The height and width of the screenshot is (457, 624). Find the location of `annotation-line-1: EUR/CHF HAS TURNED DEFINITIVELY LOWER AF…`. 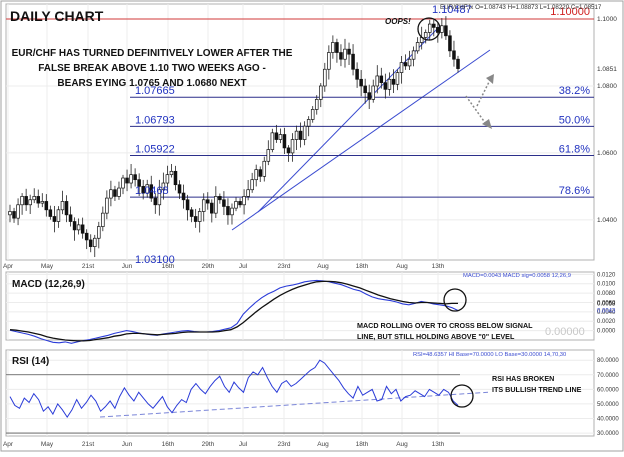

annotation-line-1: EUR/CHF HAS TURNED DEFINITIVELY LOWER AF… is located at coordinates (152, 53).